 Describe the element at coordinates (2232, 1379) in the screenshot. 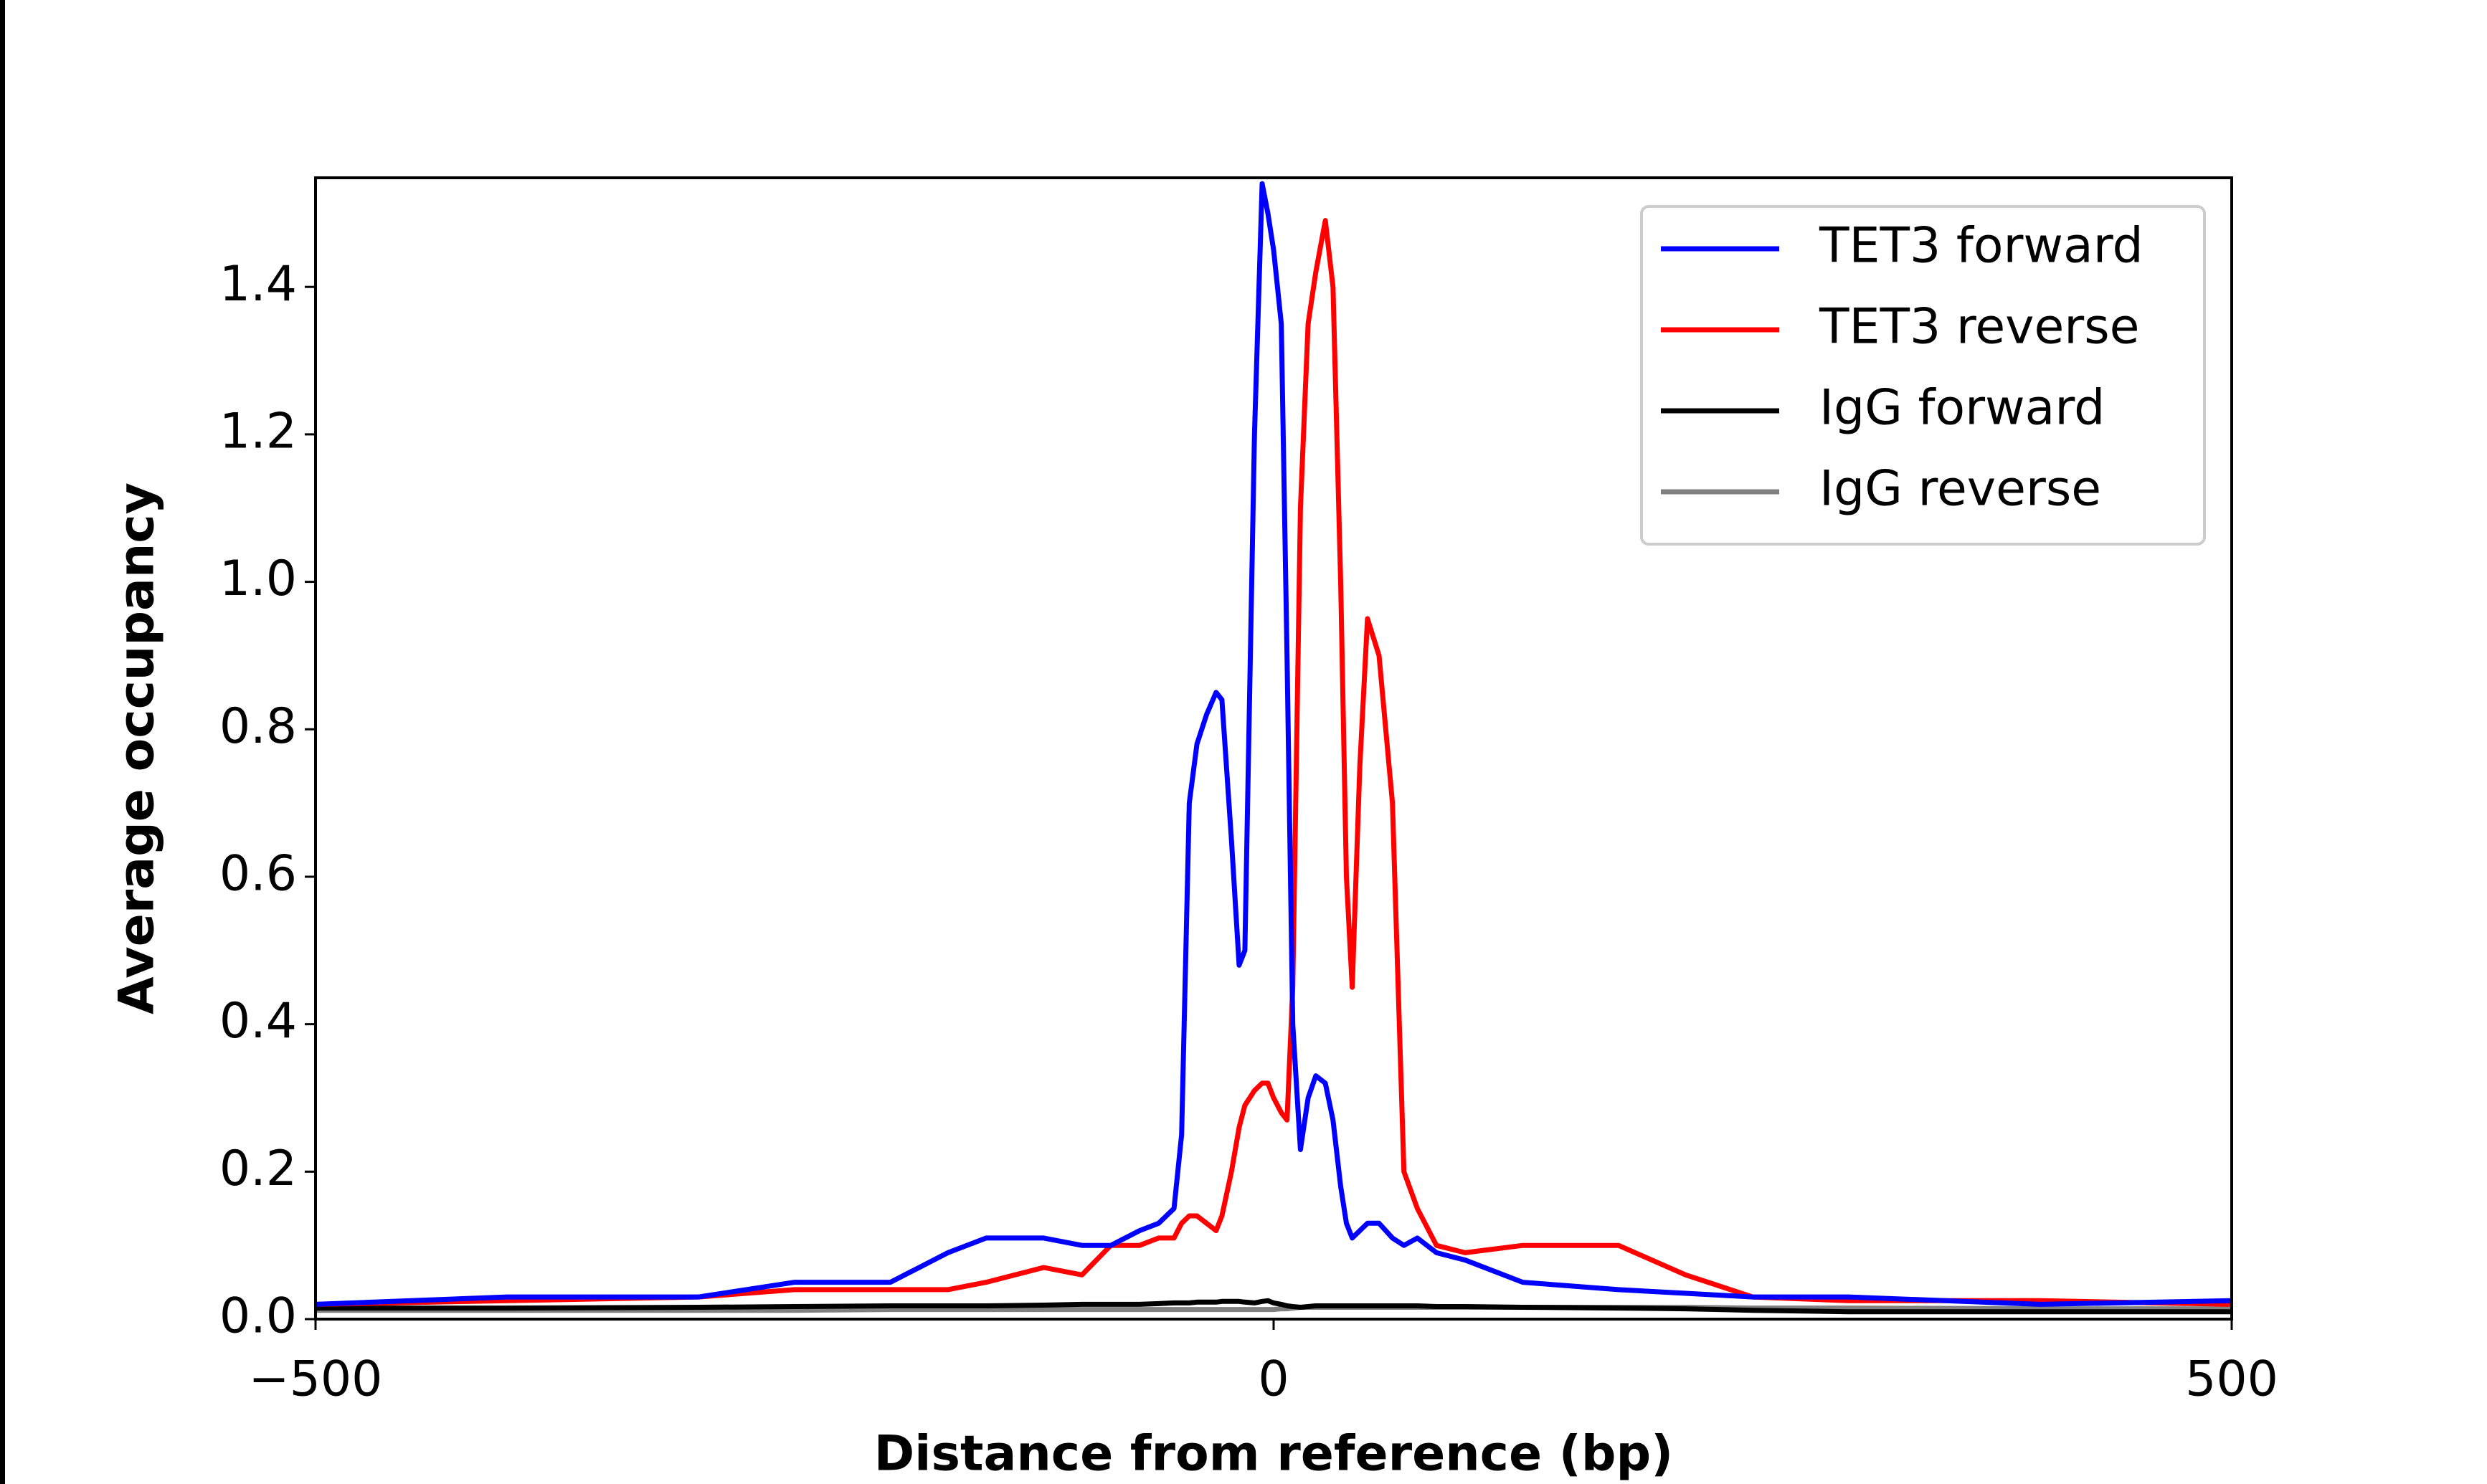

I see `x-tick-label: 500` at that location.